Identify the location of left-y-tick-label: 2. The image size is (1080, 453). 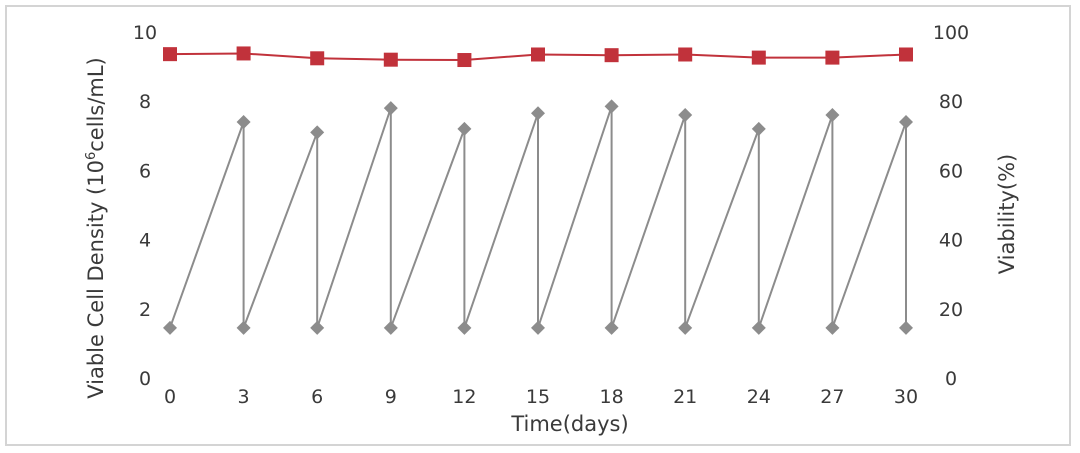
(145, 310).